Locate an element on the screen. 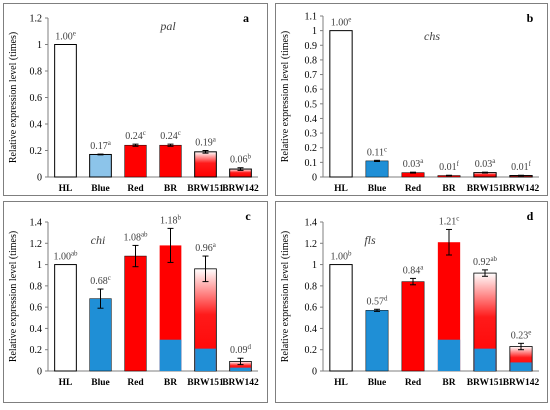 This screenshot has width=550, height=410. data-label-value: 0.19 is located at coordinates (204, 143).